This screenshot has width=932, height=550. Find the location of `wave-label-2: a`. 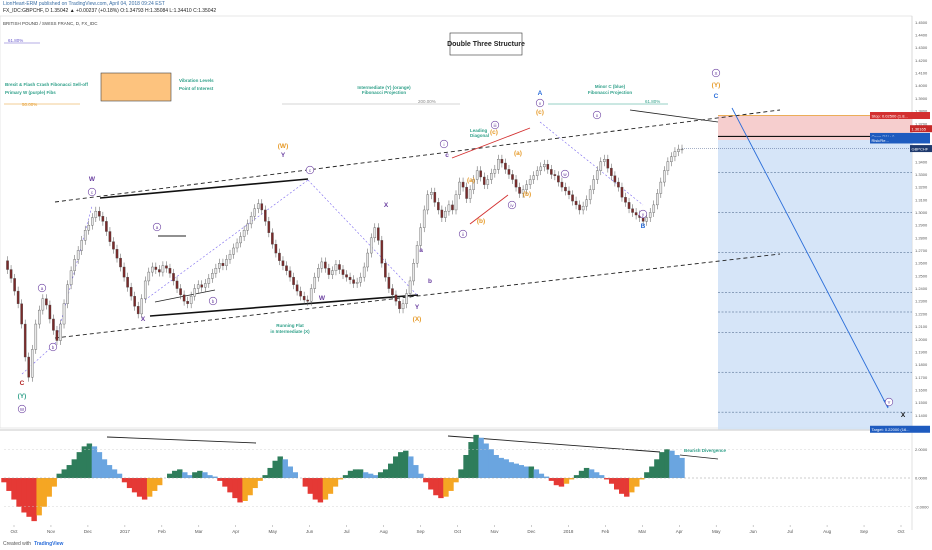

wave-label-2: a is located at coordinates (42, 288).